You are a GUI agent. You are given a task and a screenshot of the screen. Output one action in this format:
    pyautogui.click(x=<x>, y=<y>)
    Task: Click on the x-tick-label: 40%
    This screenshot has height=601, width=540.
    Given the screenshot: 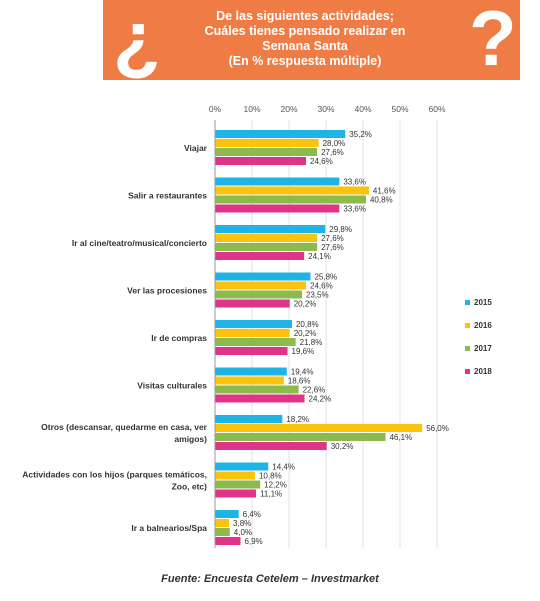 What is the action you would take?
    pyautogui.click(x=362, y=109)
    